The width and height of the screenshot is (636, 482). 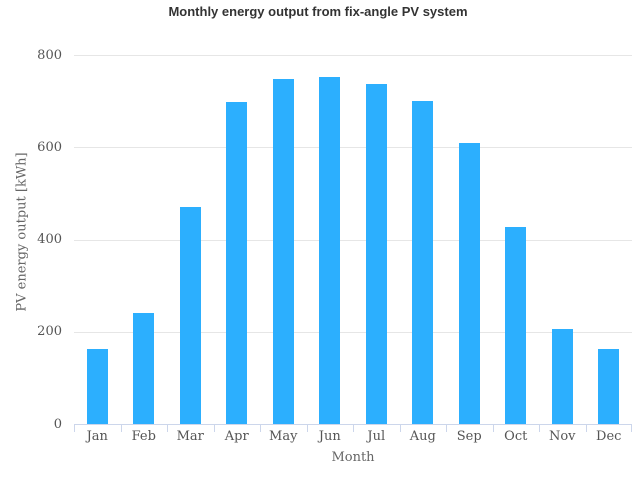 I want to click on bar-nov, so click(x=562, y=376).